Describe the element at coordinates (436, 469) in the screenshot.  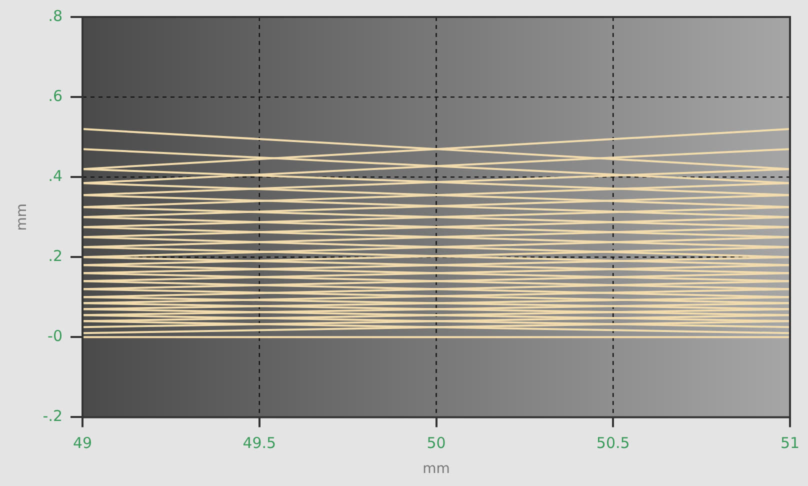
I see `x-axis-title: mm` at that location.